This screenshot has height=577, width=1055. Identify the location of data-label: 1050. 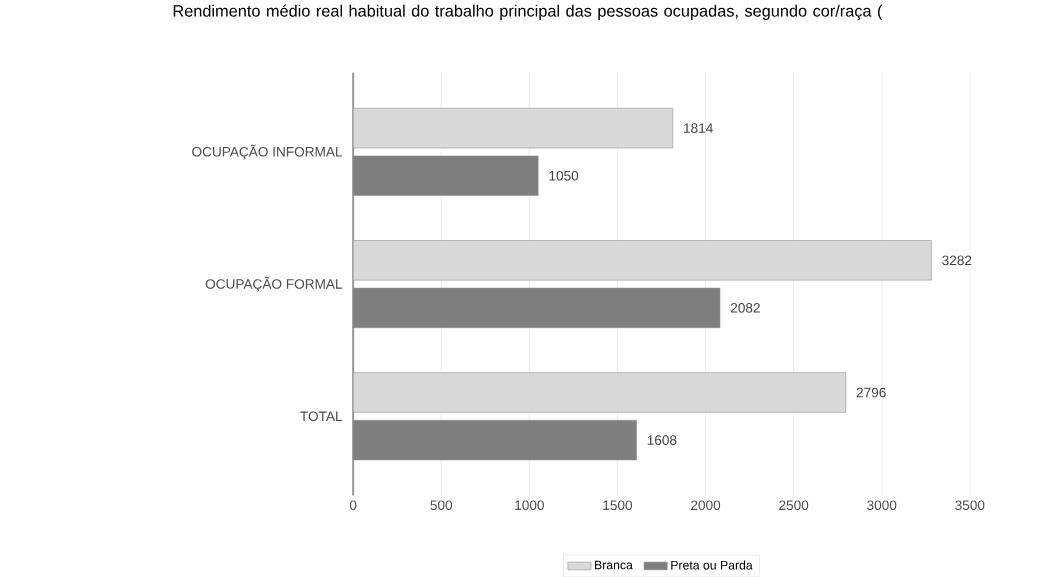
(564, 175).